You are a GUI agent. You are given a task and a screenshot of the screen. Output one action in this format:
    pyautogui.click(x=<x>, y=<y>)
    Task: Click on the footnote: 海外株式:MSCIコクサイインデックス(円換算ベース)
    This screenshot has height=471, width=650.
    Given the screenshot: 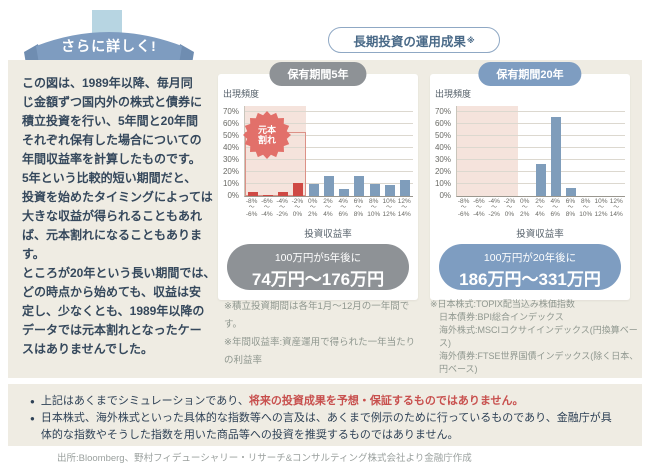 What is the action you would take?
    pyautogui.click(x=538, y=336)
    